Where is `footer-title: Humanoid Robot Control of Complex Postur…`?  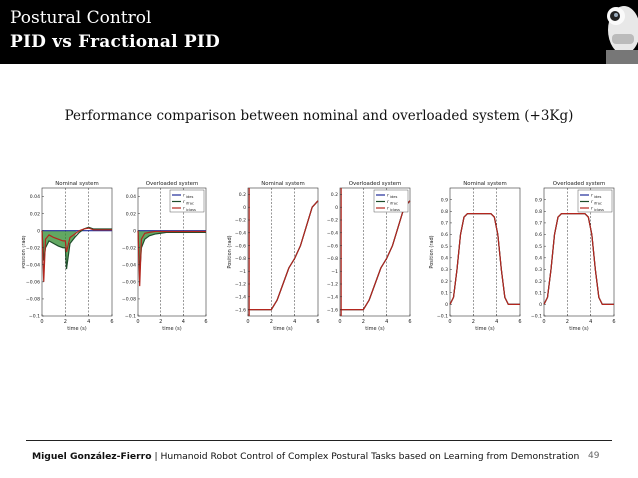 footer-title: Humanoid Robot Control of Complex Postur… is located at coordinates (370, 456).